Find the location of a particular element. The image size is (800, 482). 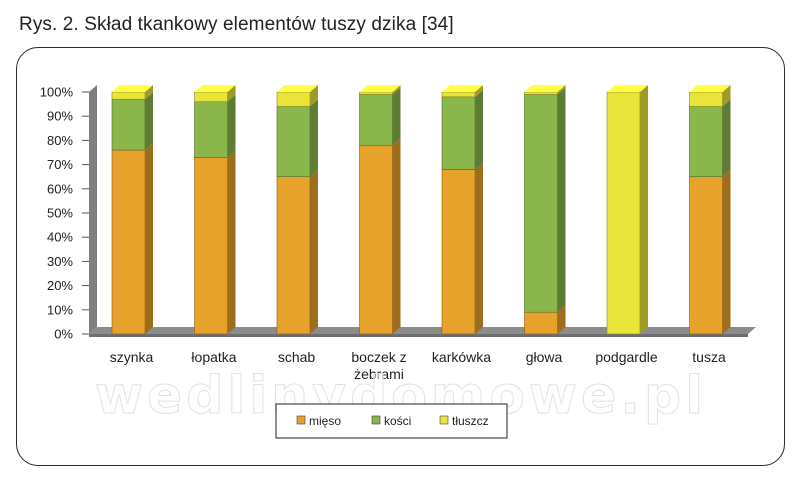

legend-box is located at coordinates (391, 421).